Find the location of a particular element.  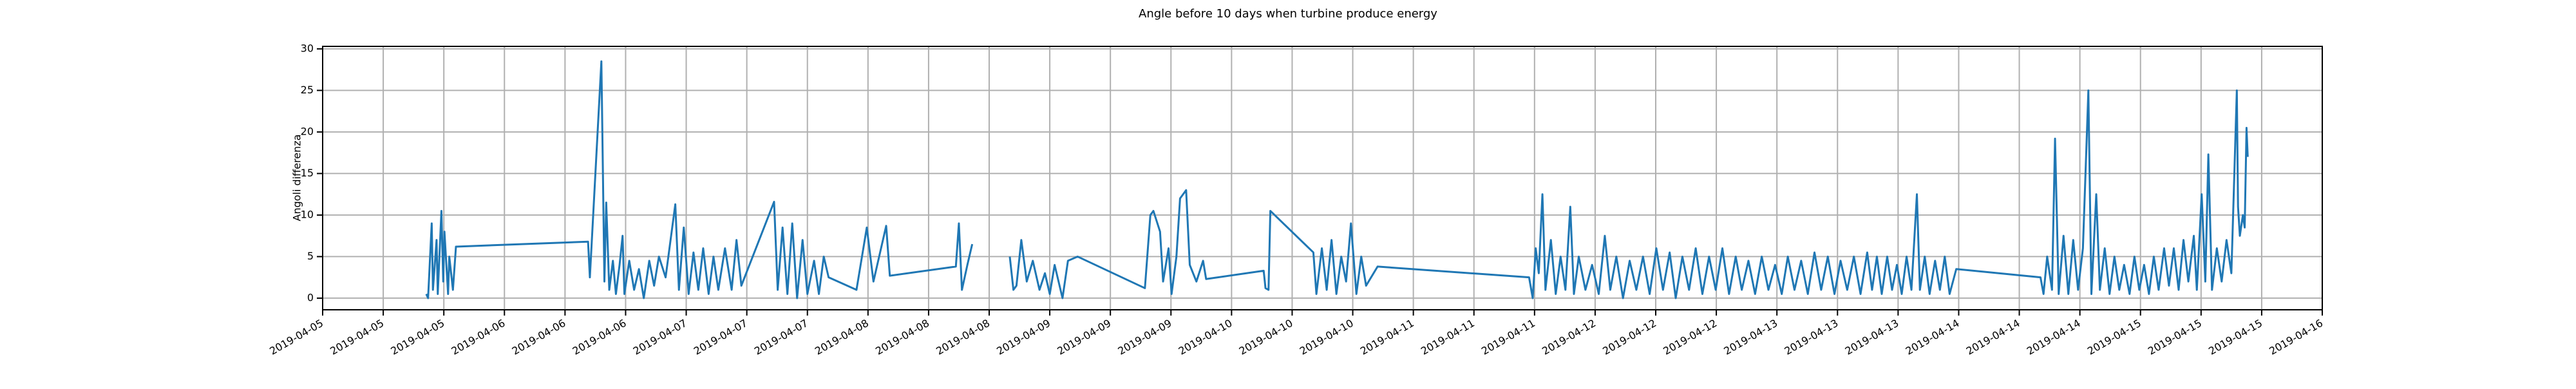

y-tick-label: 10 is located at coordinates (307, 214).